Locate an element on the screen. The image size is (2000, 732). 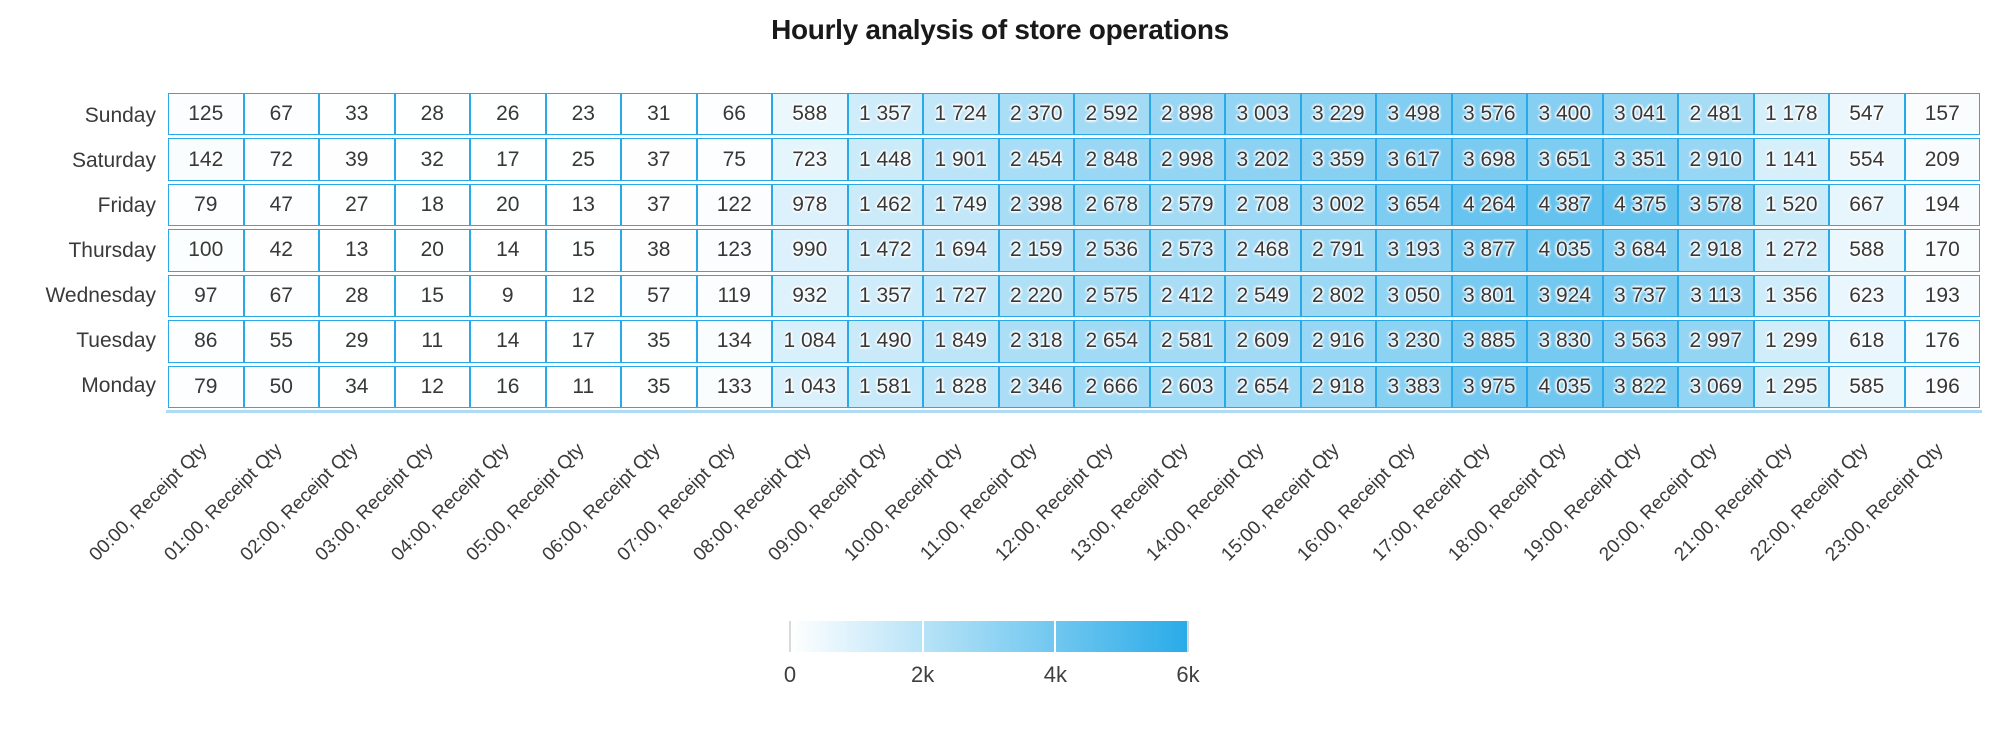
heatmap-cell: 31 is located at coordinates (659, 114).